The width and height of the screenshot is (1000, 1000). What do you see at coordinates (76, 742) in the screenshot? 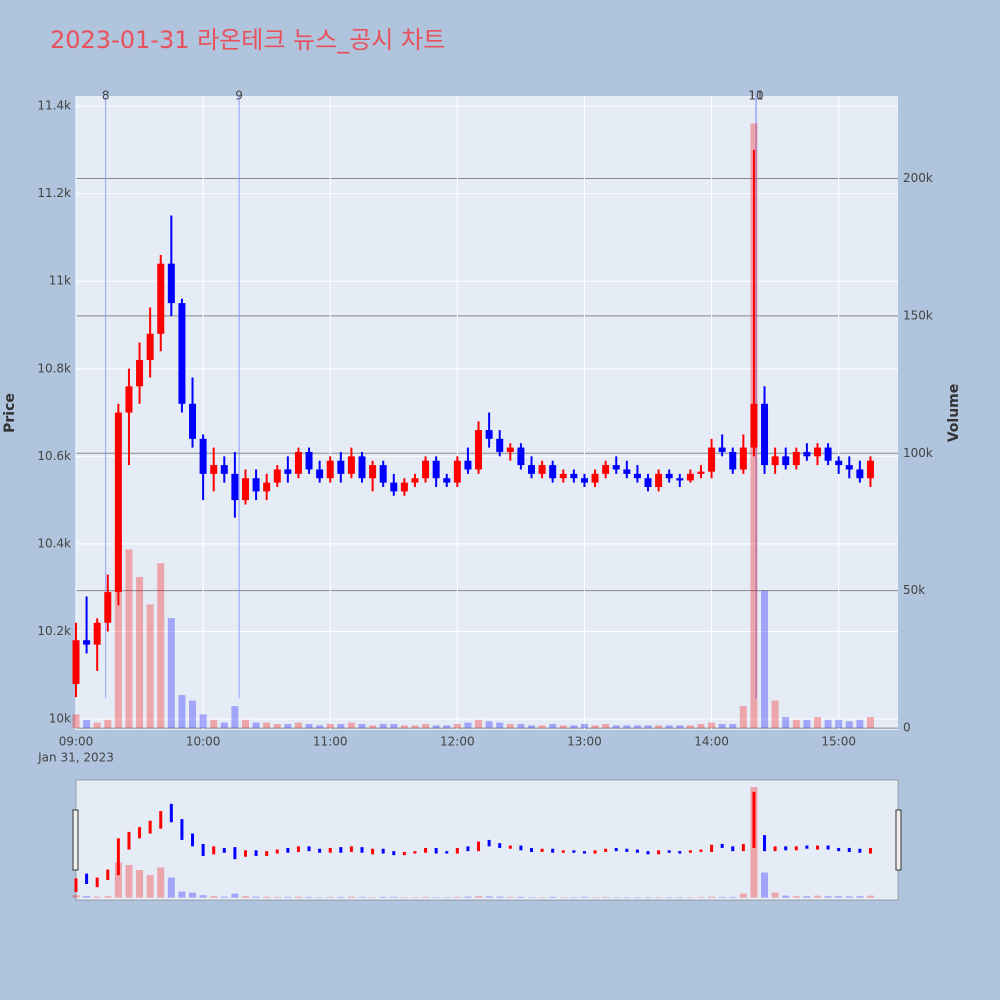
I see `x-tick-label: 09:00` at bounding box center [76, 742].